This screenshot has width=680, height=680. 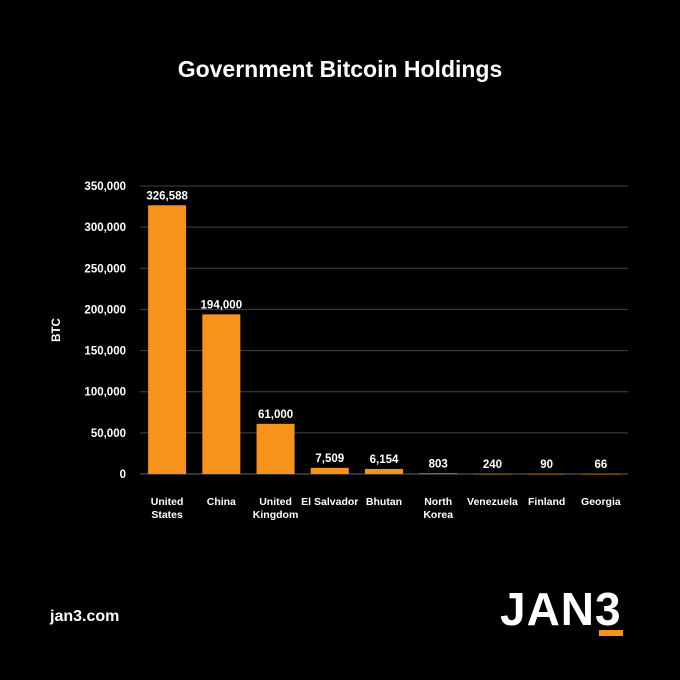 I want to click on y-tick-label: 250,000, so click(x=105, y=269).